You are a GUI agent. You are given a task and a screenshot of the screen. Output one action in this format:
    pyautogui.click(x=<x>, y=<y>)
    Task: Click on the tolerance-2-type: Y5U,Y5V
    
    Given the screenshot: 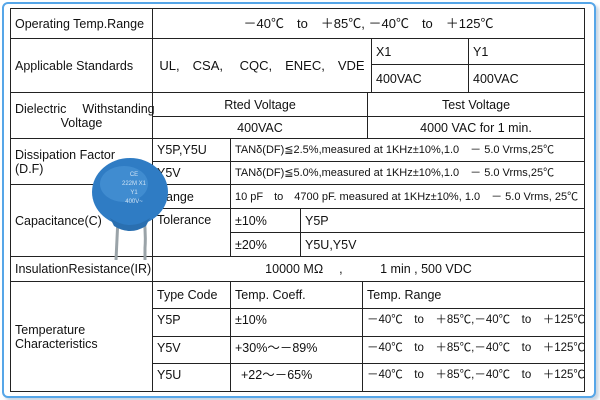 What is the action you would take?
    pyautogui.click(x=331, y=244)
    